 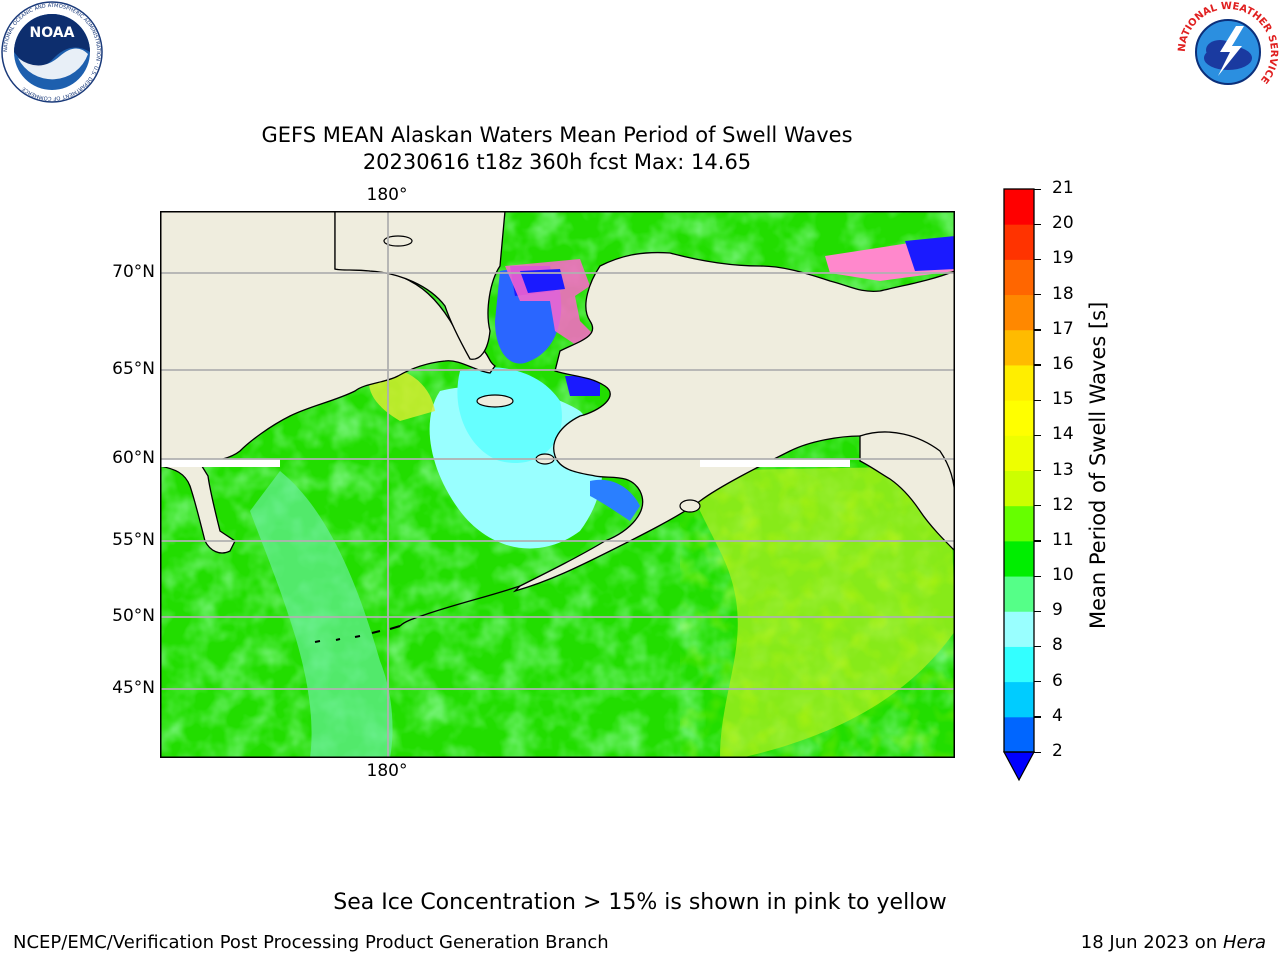 What do you see at coordinates (133, 369) in the screenshot?
I see `lat-label-65: 65°N` at bounding box center [133, 369].